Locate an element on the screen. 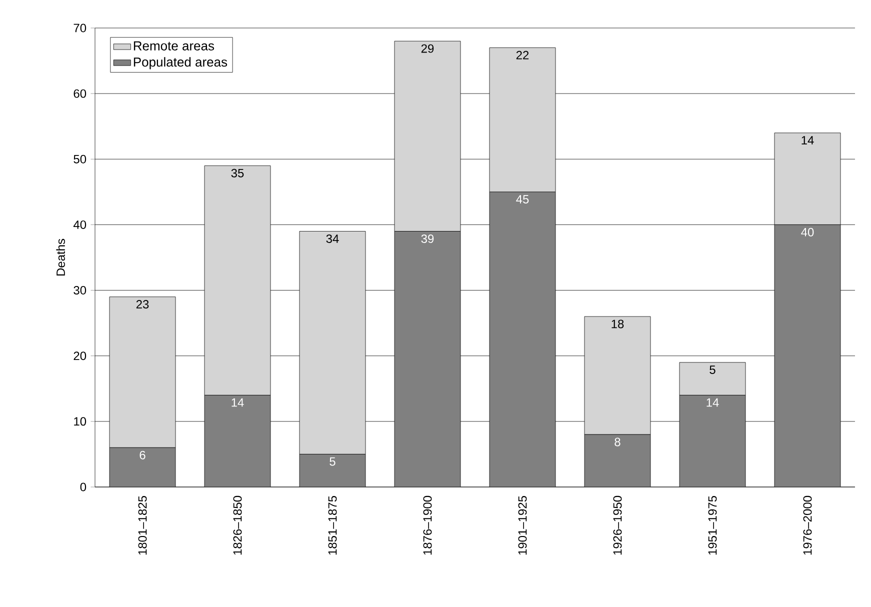 This screenshot has height=607, width=871. data-label: 18 is located at coordinates (618, 324).